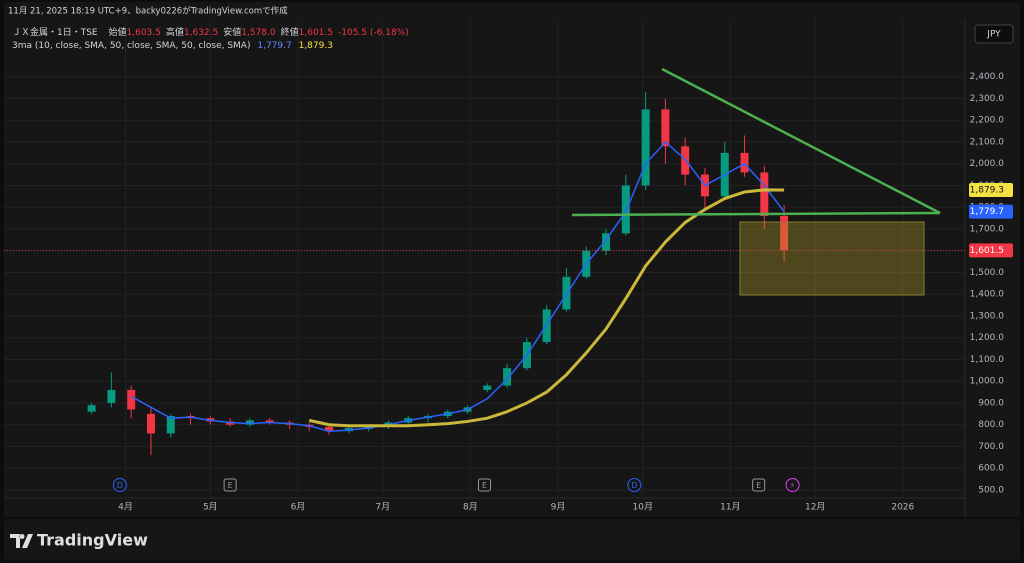 The image size is (1024, 563). I want to click on y-tick-label: 500.0, so click(991, 490).